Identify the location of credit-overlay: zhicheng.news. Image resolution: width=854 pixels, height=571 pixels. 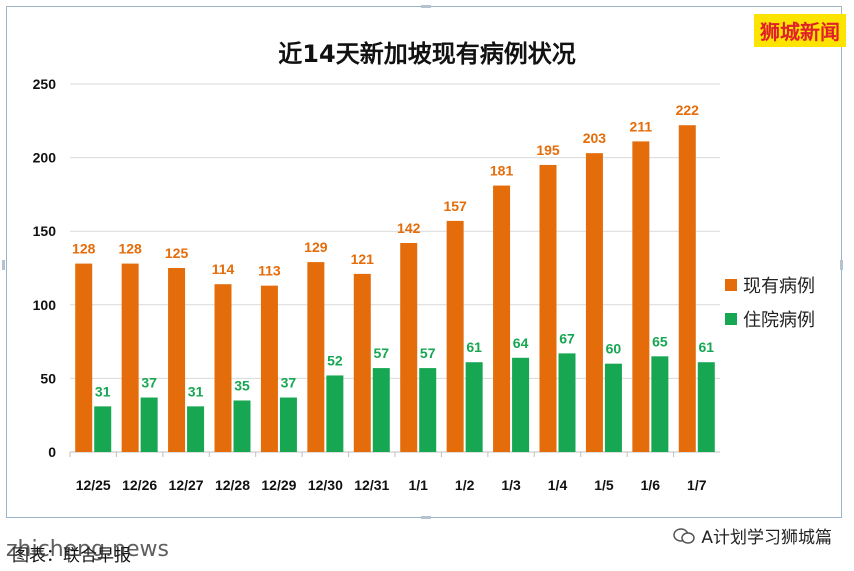
(88, 549).